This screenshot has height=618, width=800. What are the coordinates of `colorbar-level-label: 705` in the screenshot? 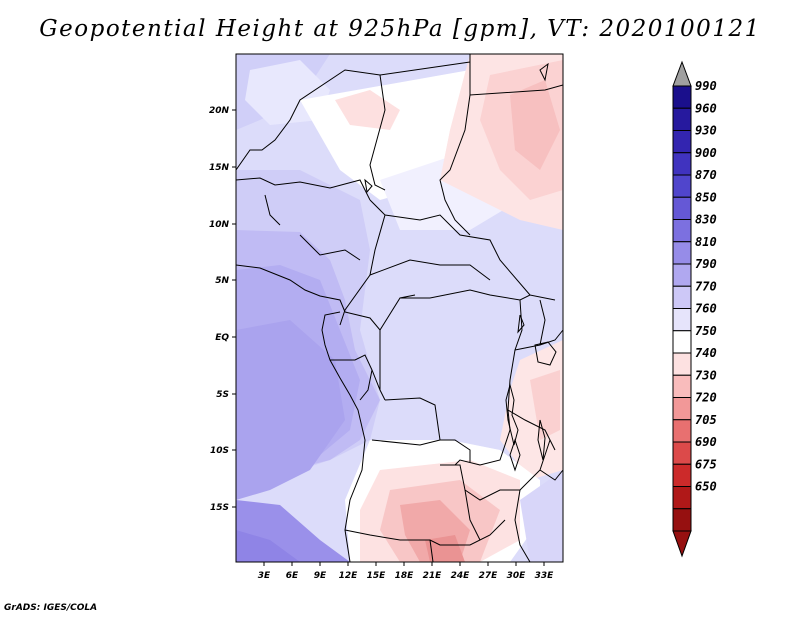 It's located at (706, 420).